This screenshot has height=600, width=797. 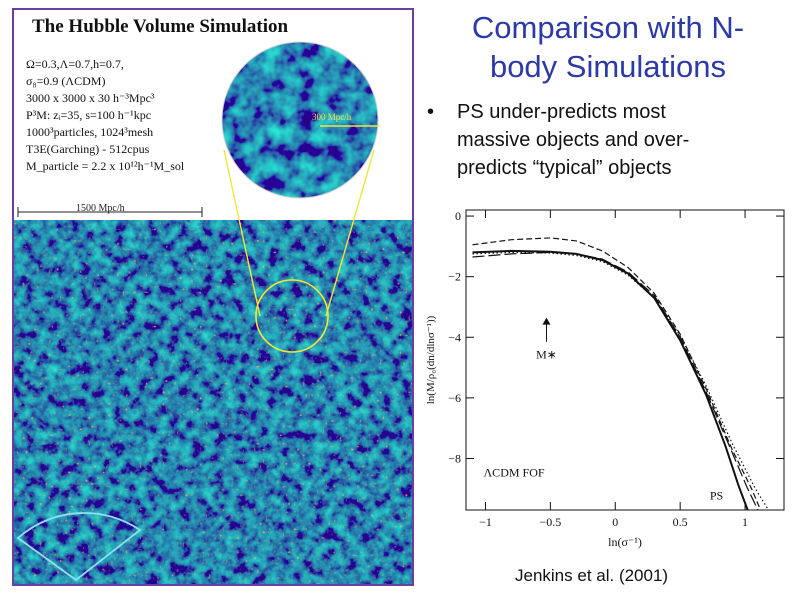 I want to click on param-line: 3000 x 3000 x 30 h⁻³Mpc³, so click(x=90, y=98).